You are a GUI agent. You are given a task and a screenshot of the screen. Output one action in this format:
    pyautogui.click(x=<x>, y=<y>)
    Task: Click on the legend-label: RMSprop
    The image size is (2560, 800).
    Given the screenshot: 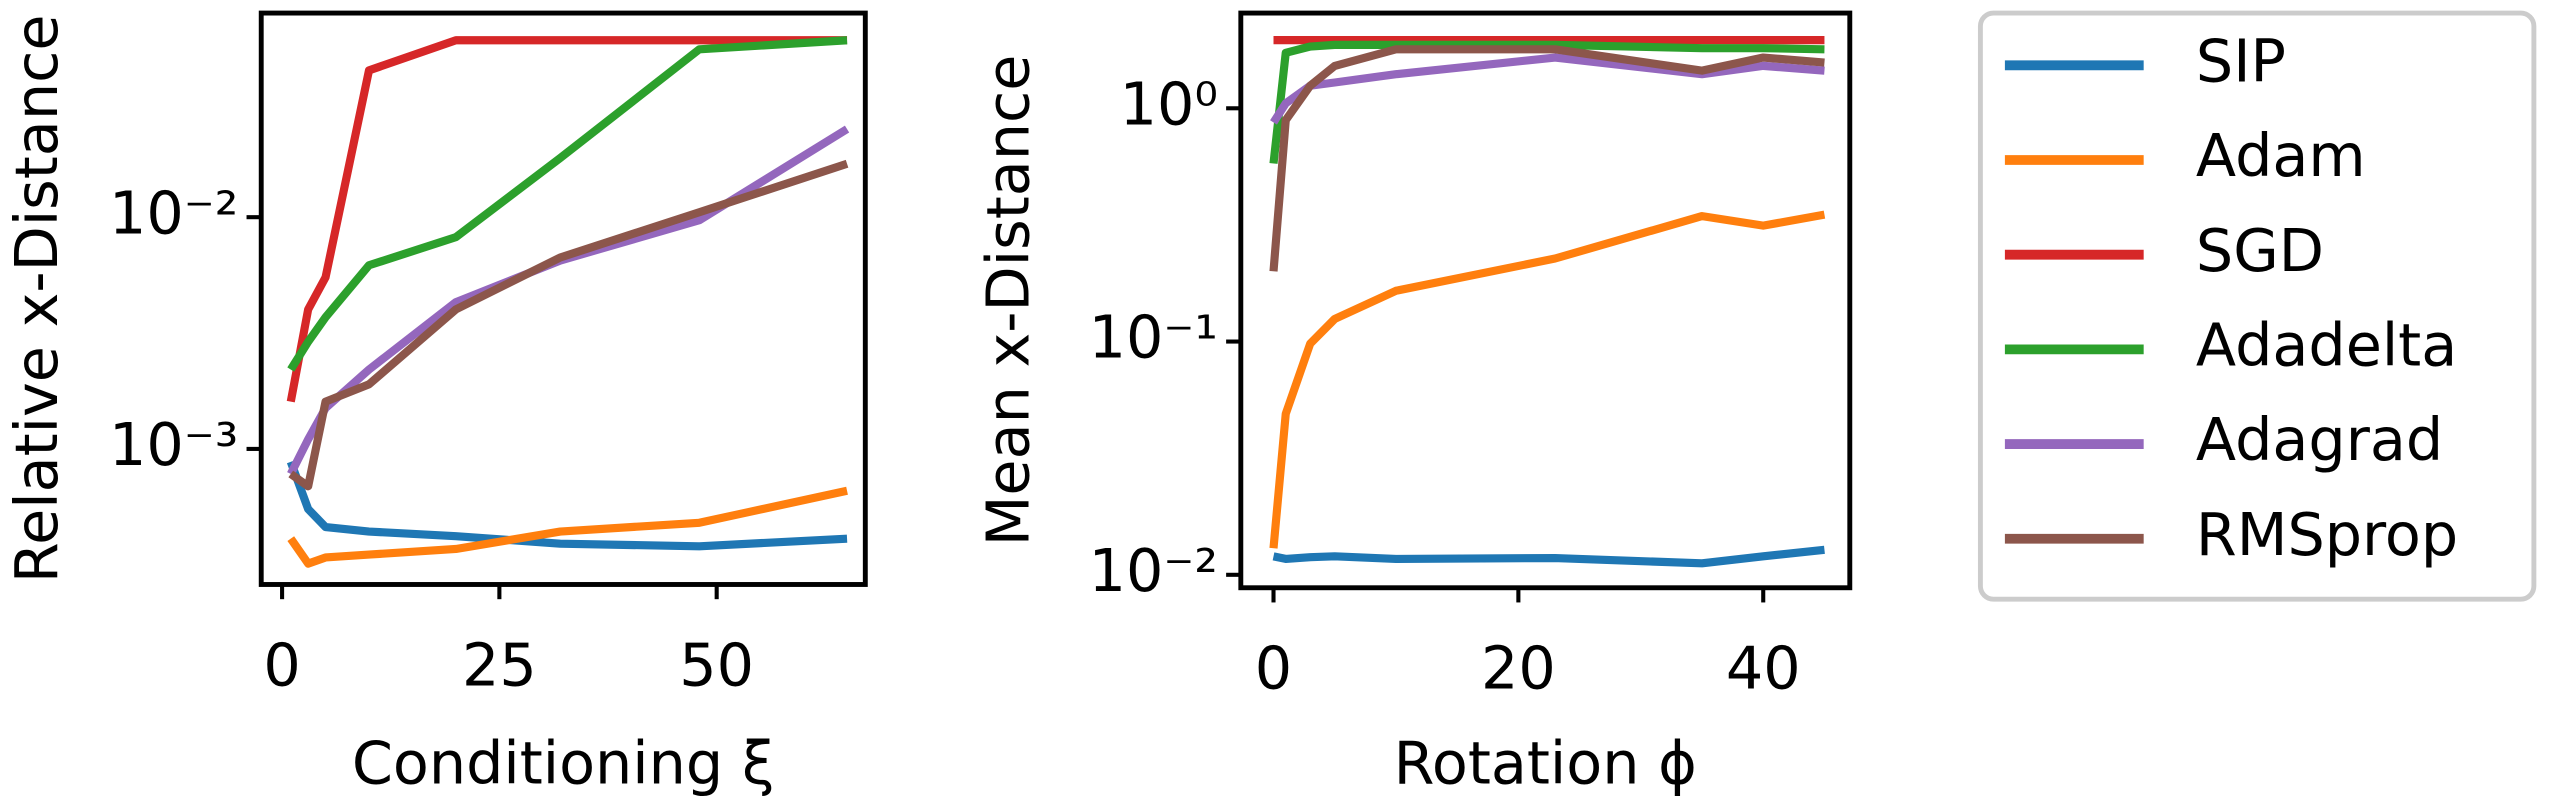 What is the action you would take?
    pyautogui.click(x=2327, y=534)
    